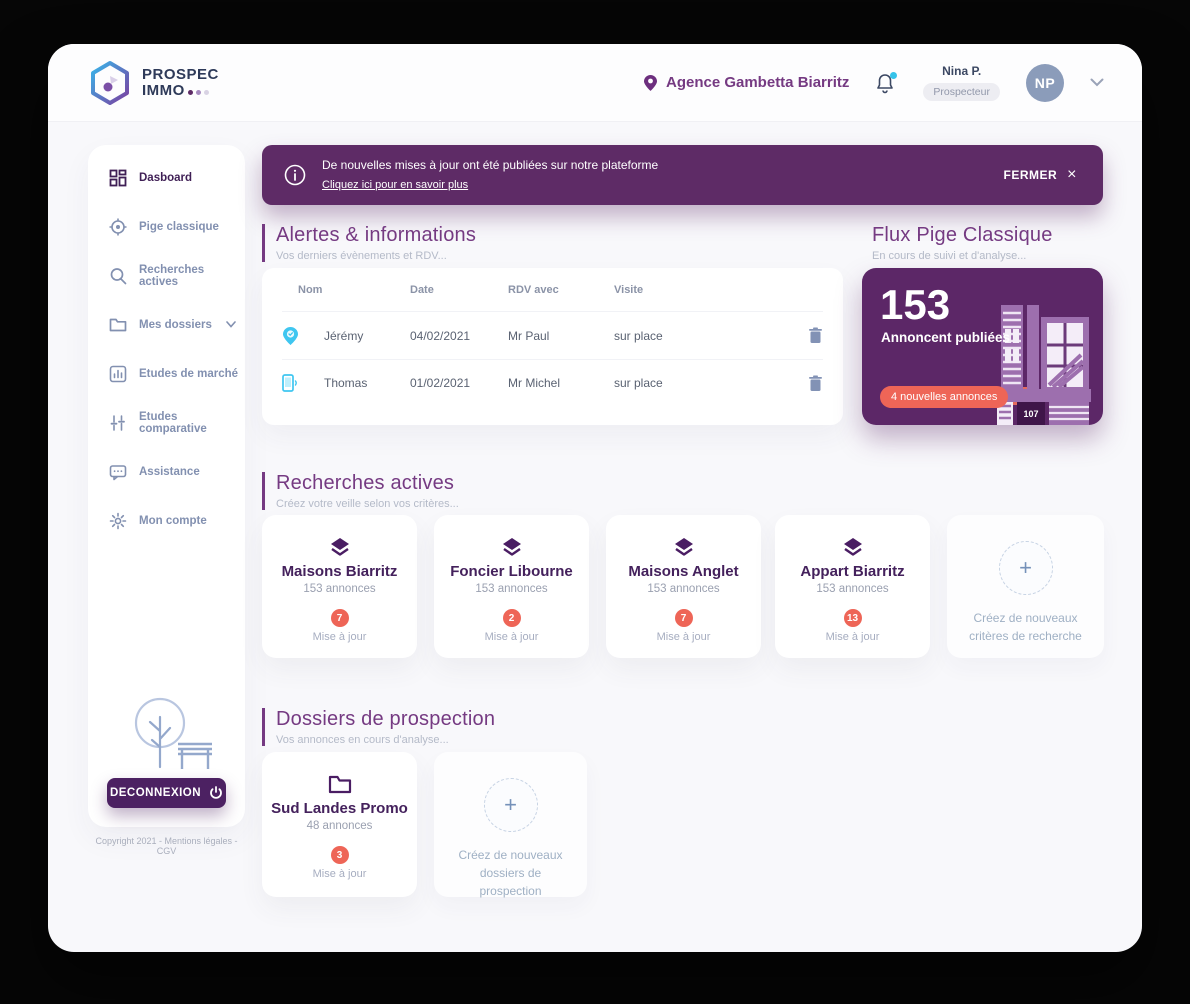 The width and height of the screenshot is (1190, 1004). I want to click on sidebar-item-mes-dossiers: Mes dossiers, so click(166, 324).